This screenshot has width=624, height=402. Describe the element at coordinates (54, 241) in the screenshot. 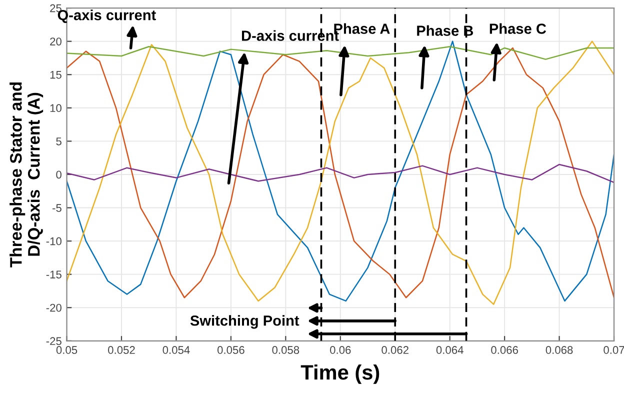

I see `y-tick-label: -10` at that location.